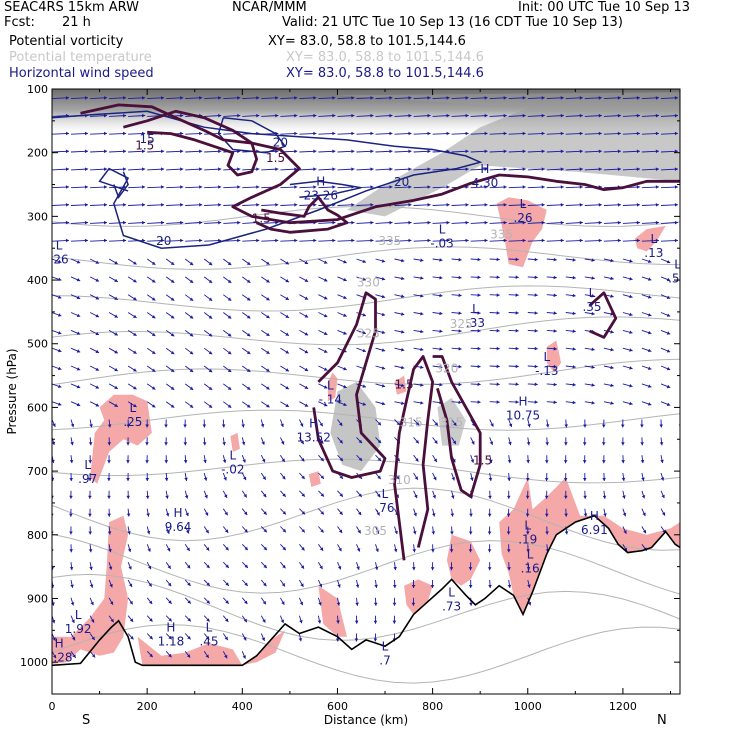 The width and height of the screenshot is (740, 740). Describe the element at coordinates (19, 22) in the screenshot. I see `fcst-label: Fcst:` at that location.